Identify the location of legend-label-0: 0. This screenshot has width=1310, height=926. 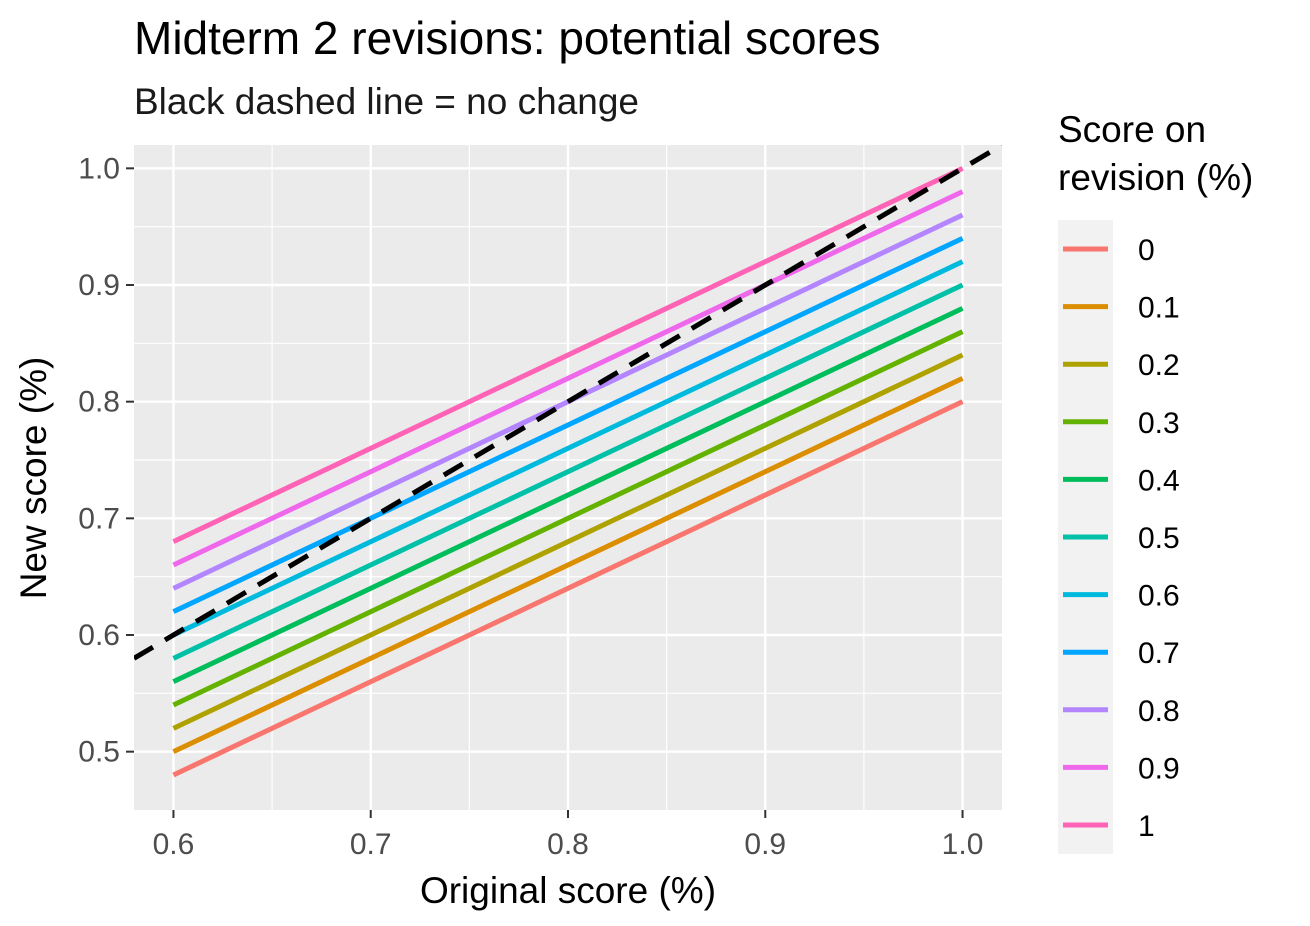
(1146, 250).